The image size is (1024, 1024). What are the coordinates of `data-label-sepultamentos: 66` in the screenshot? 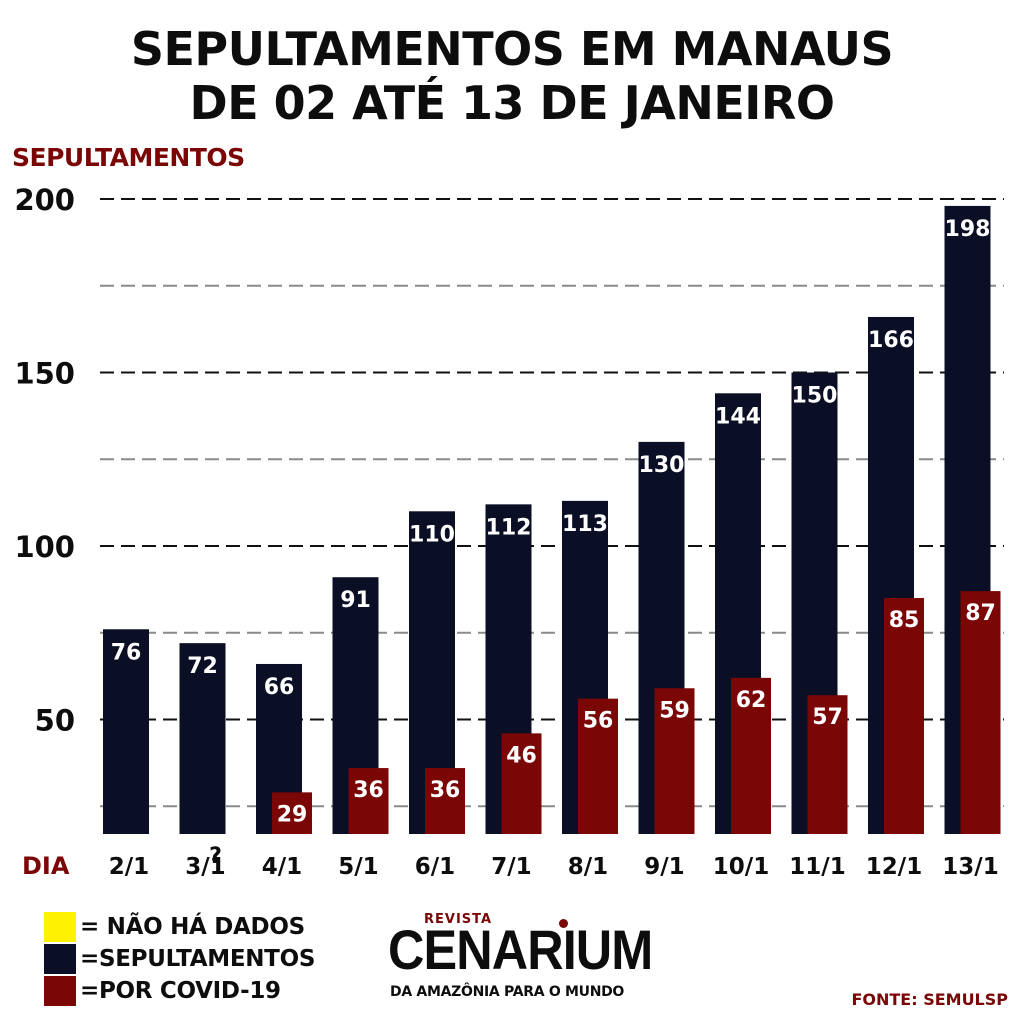 It's located at (279, 687).